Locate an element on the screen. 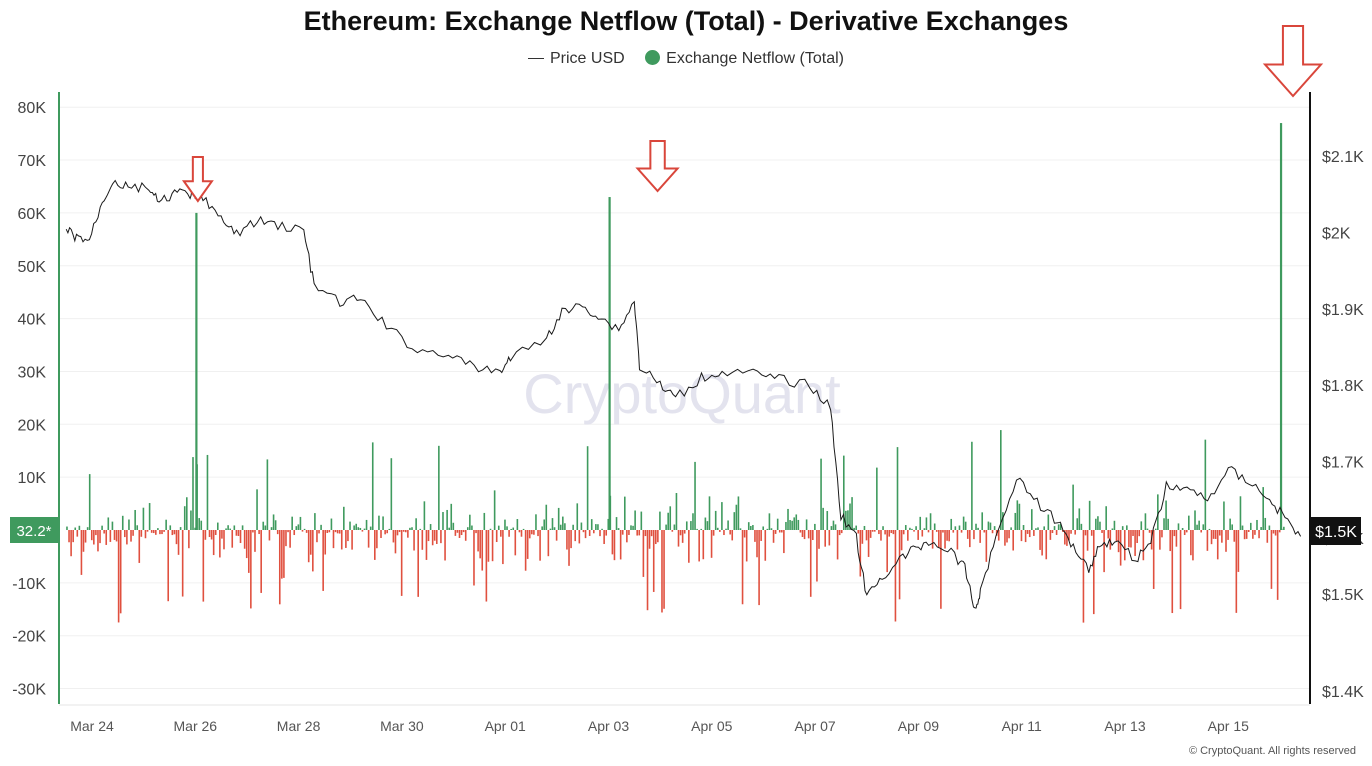 The width and height of the screenshot is (1372, 766). x-tick-label: Apr 01 is located at coordinates (505, 726).